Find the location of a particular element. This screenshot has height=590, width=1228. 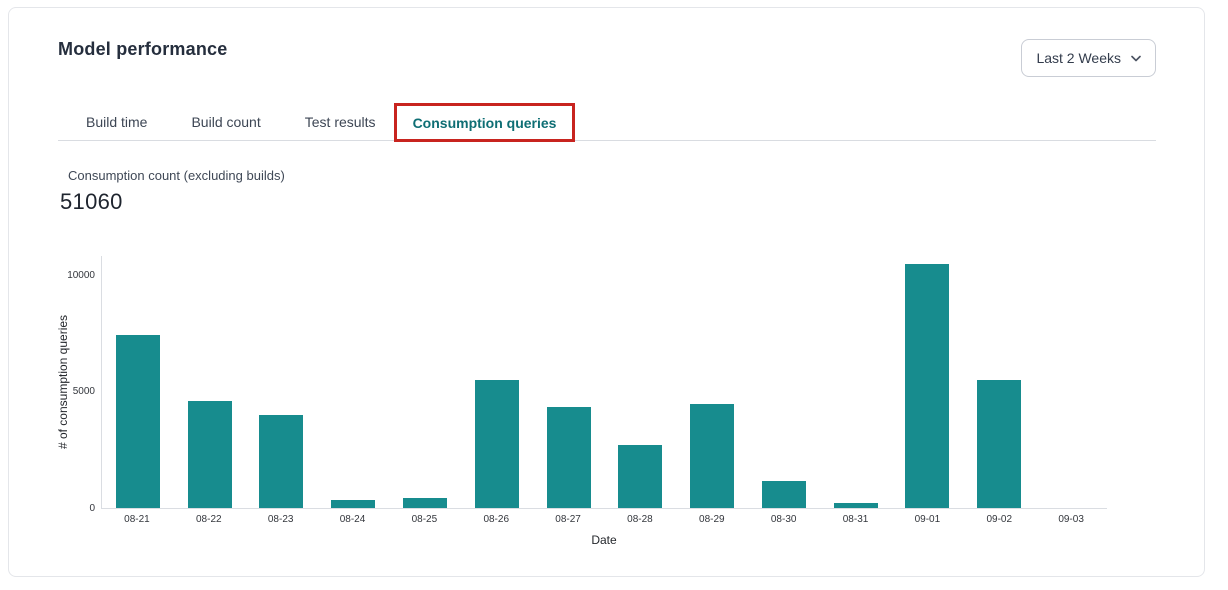

x-tick-label: 08-30 is located at coordinates (783, 519).